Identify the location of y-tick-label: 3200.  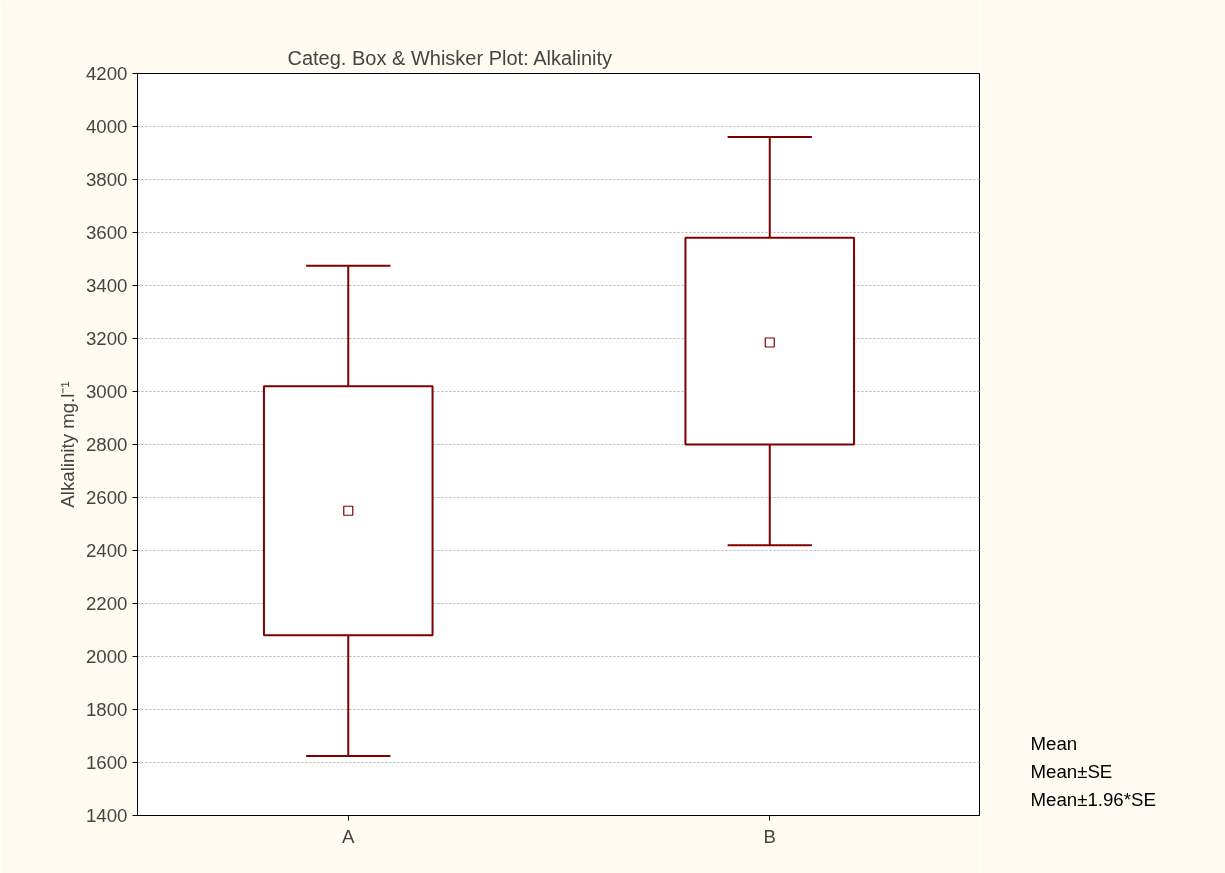
(107, 338).